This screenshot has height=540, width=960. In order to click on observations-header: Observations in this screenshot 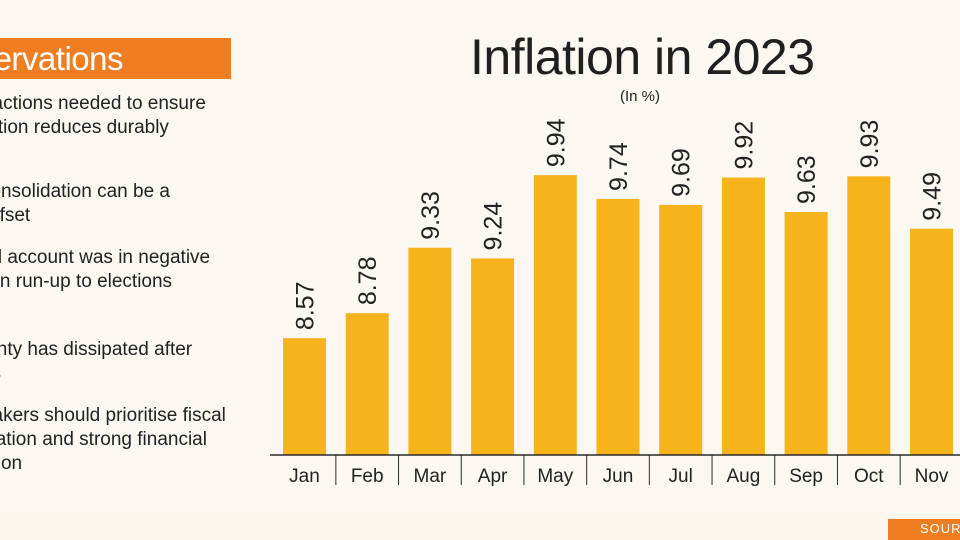, I will do `click(115, 58)`.